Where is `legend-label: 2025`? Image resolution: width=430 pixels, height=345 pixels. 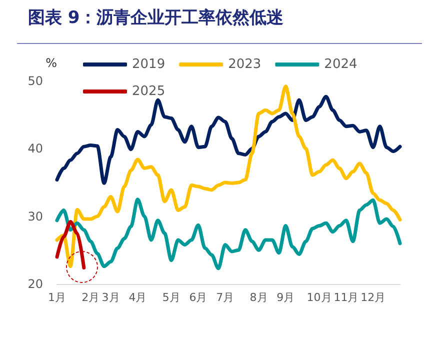 legend-label: 2025 is located at coordinates (149, 91).